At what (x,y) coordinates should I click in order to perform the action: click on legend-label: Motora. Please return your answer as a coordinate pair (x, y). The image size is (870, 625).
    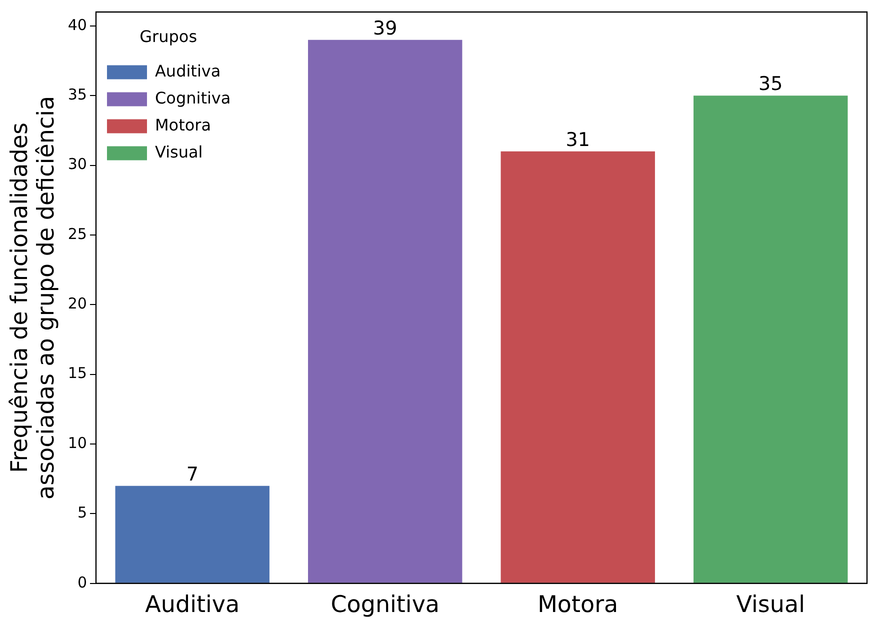
    Looking at the image, I should click on (183, 124).